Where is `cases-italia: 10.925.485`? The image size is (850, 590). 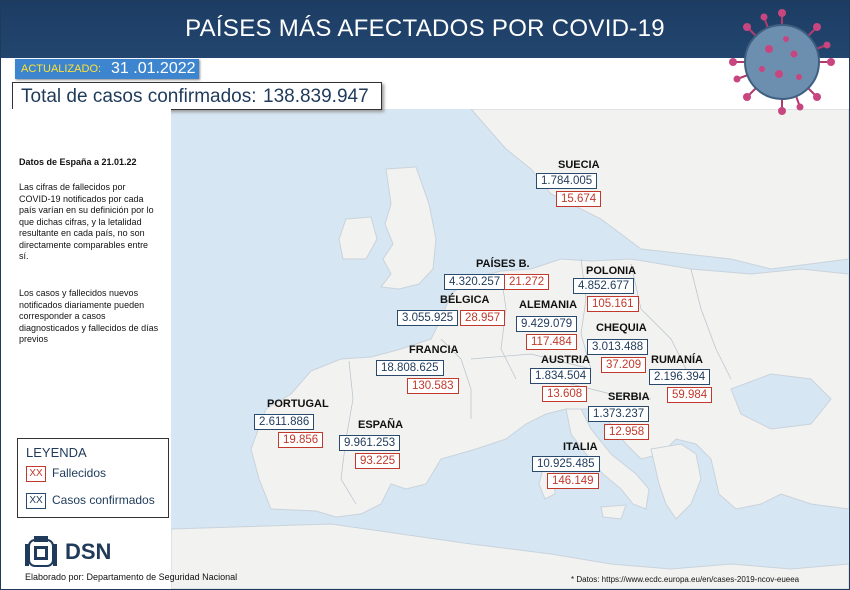
cases-italia: 10.925.485 is located at coordinates (566, 464).